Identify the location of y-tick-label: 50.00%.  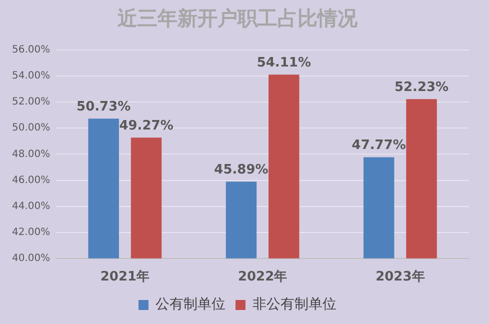
(31, 128).